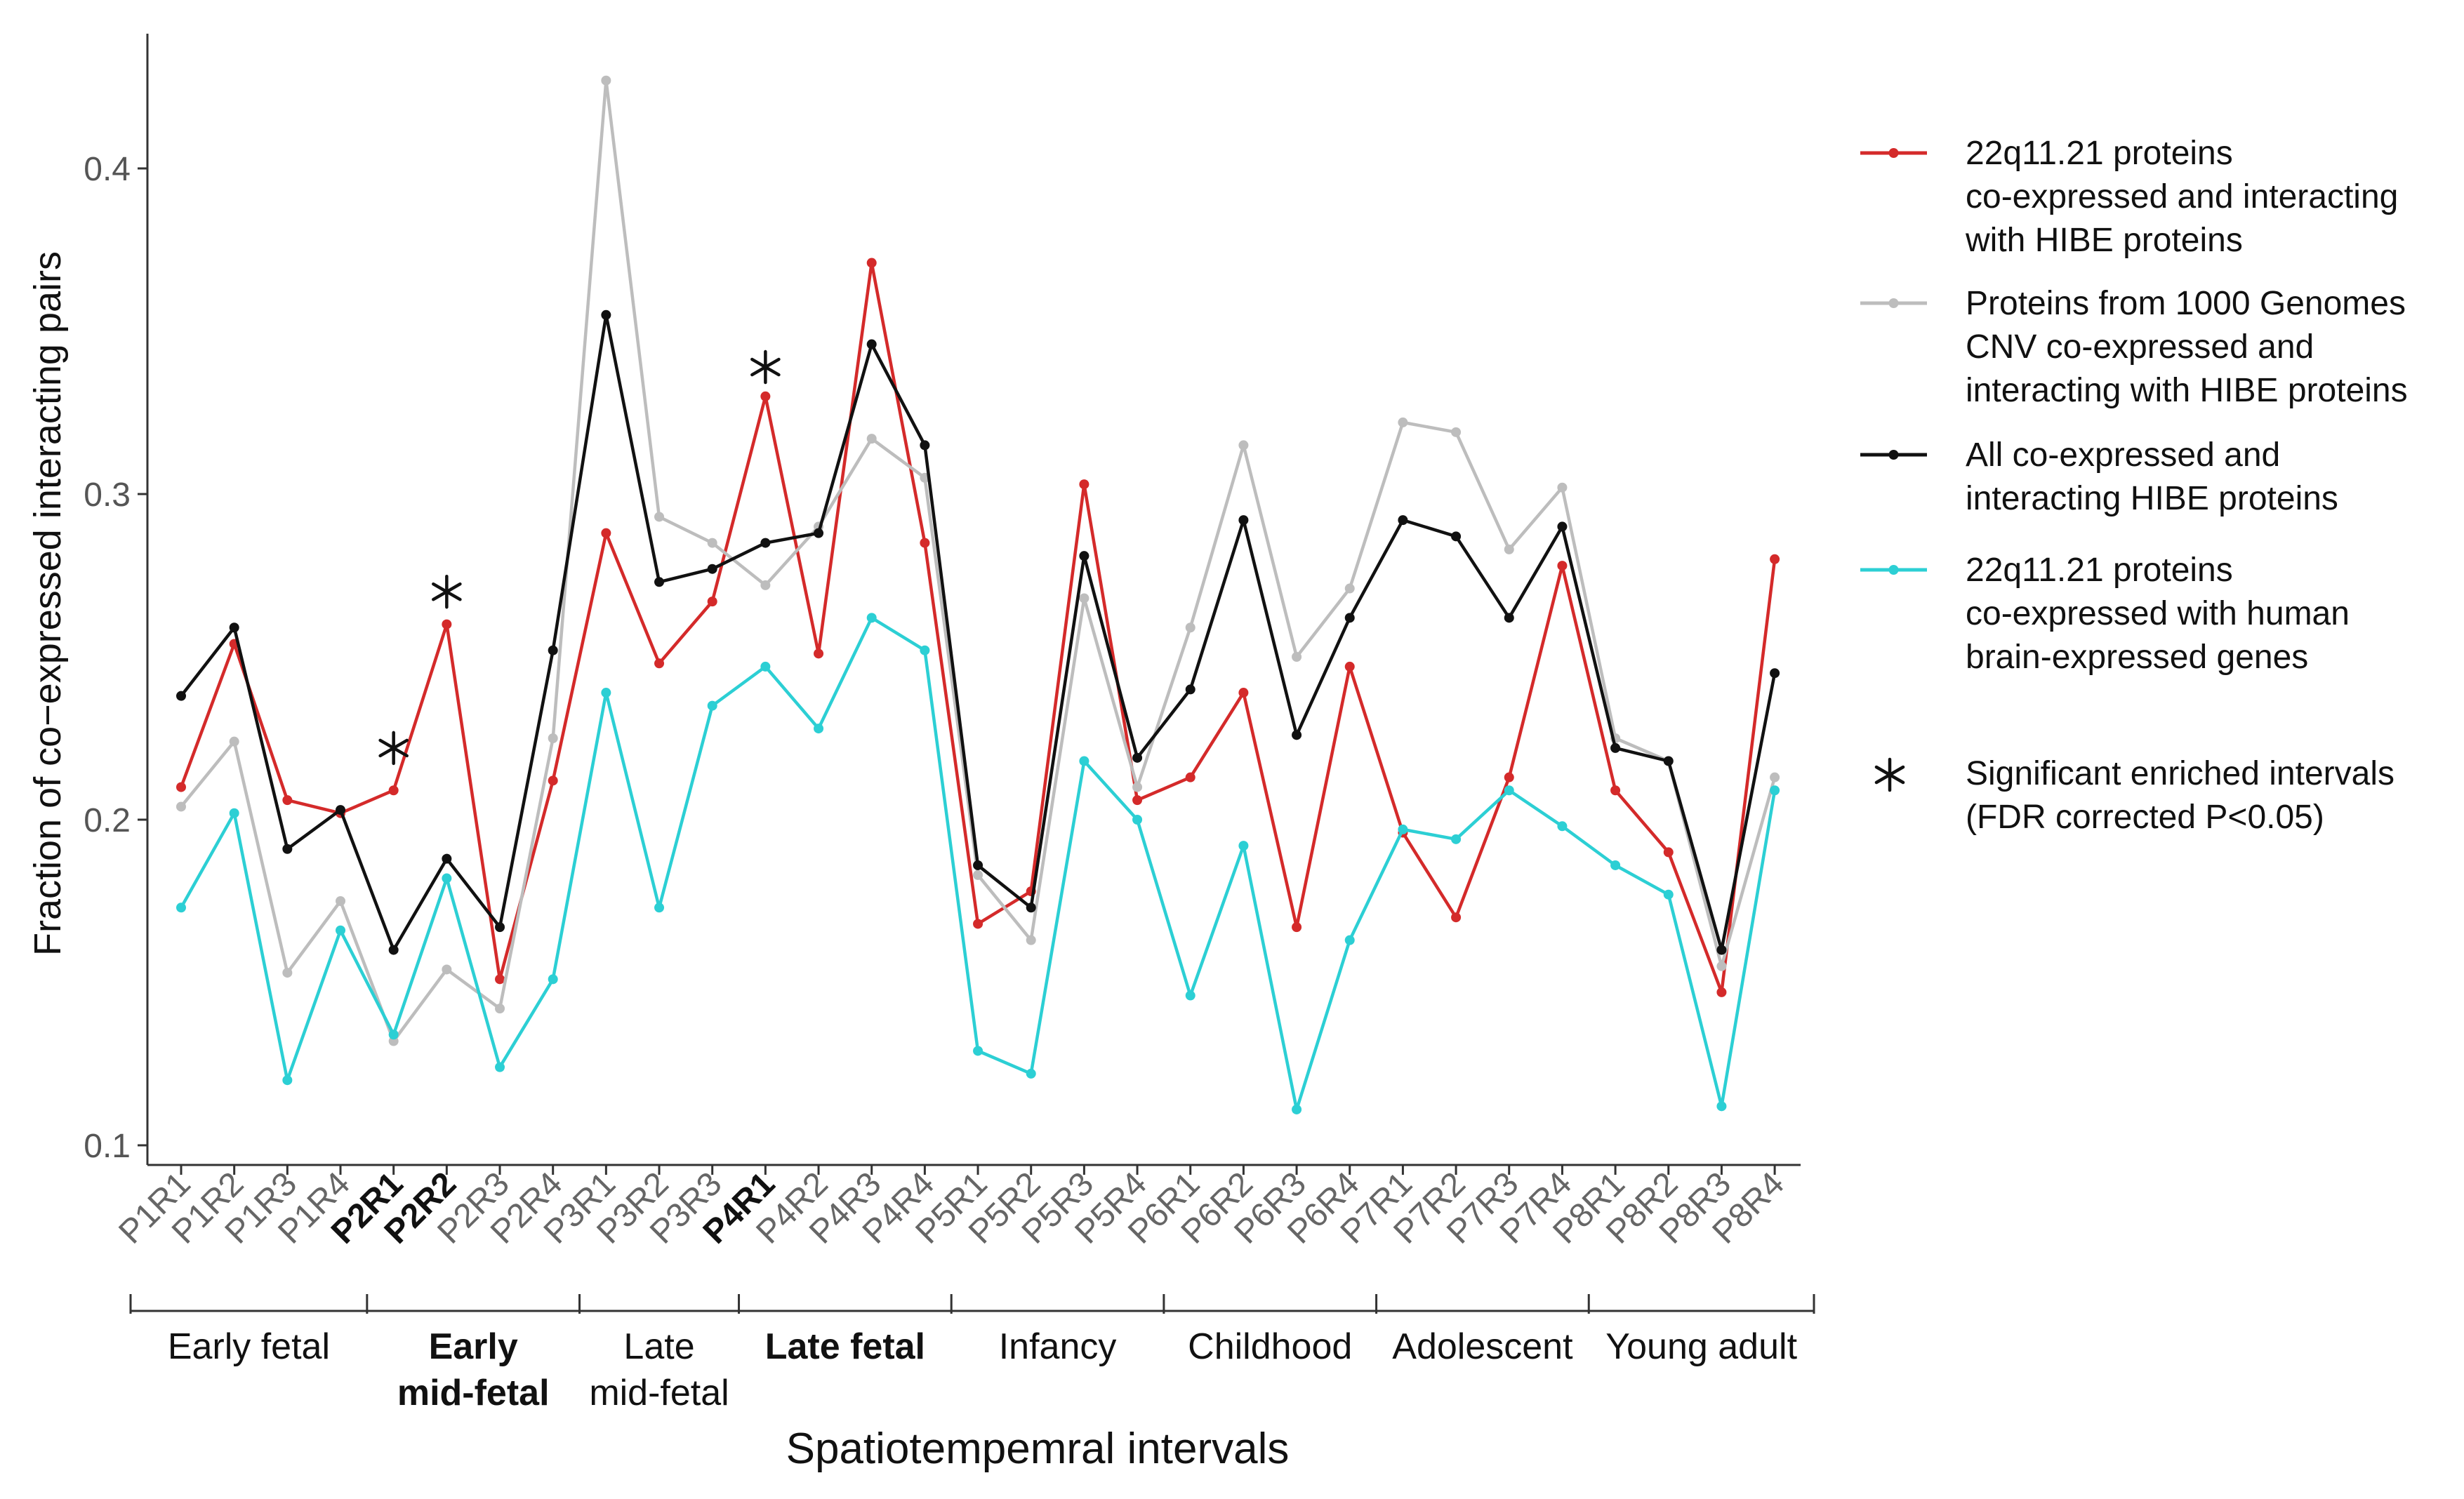 The width and height of the screenshot is (2464, 1499). I want to click on y-ticks: 0.1 0.2 0.3 0.4, so click(115, 658).